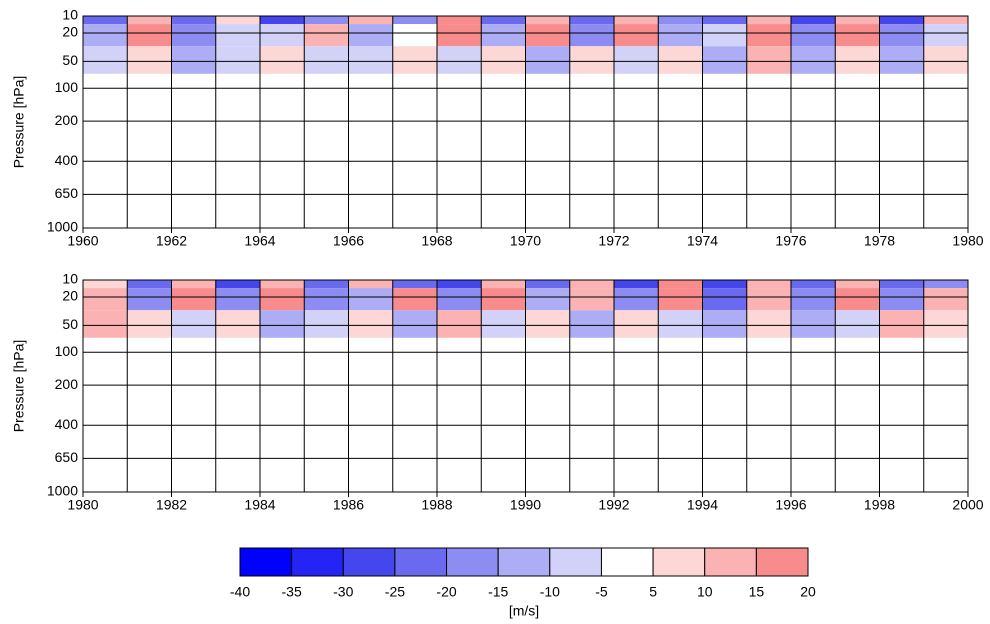 This screenshot has height=624, width=990. What do you see at coordinates (19, 386) in the screenshot?
I see `y-axis-label: Pressure [hPa]` at bounding box center [19, 386].